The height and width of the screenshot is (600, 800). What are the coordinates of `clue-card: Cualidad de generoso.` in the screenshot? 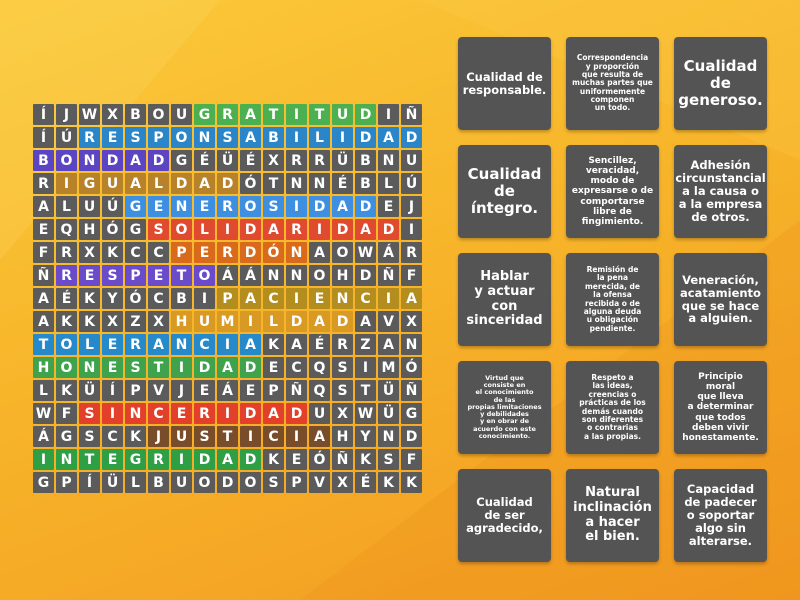 It's located at (720, 83).